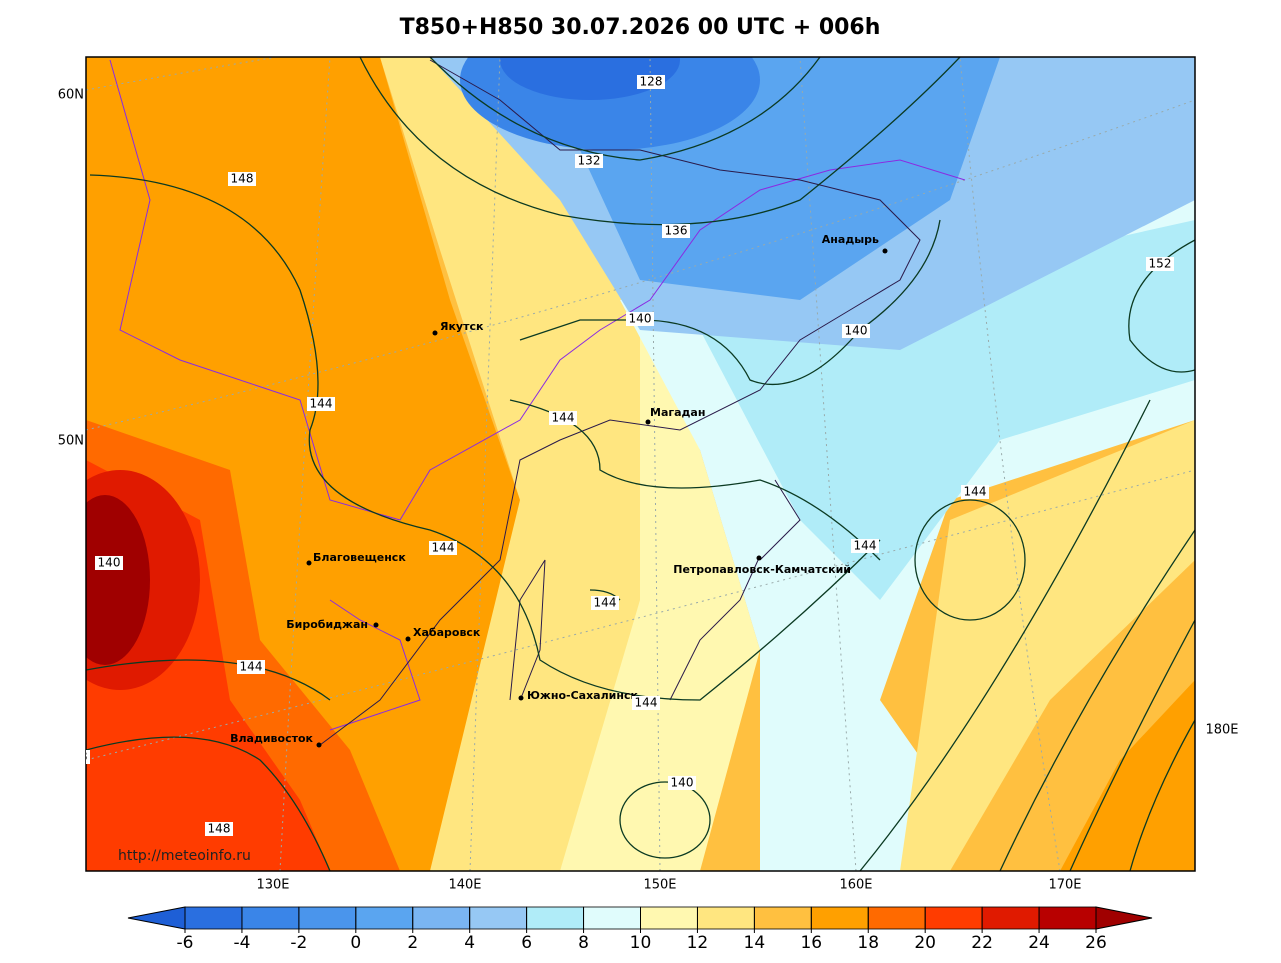 This screenshot has height=963, width=1281. What do you see at coordinates (1221, 730) in the screenshot?
I see `lon-label: 180E` at bounding box center [1221, 730].